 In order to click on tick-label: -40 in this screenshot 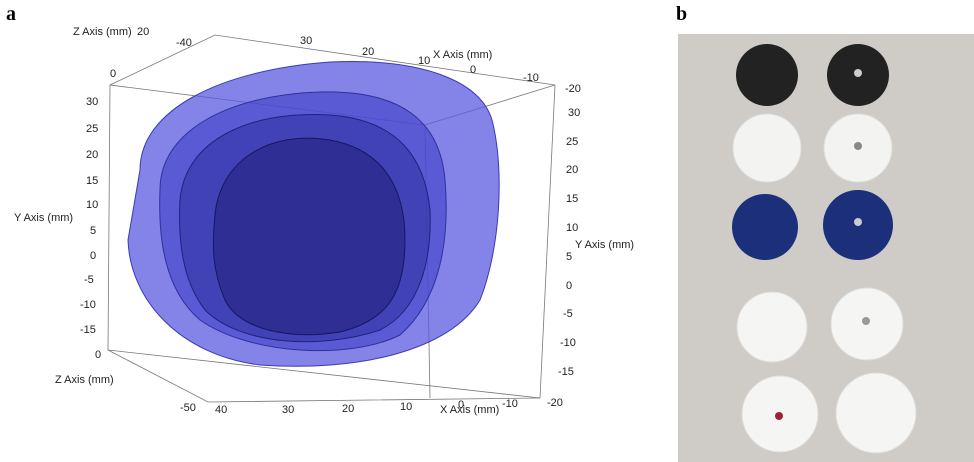, I will do `click(184, 43)`.